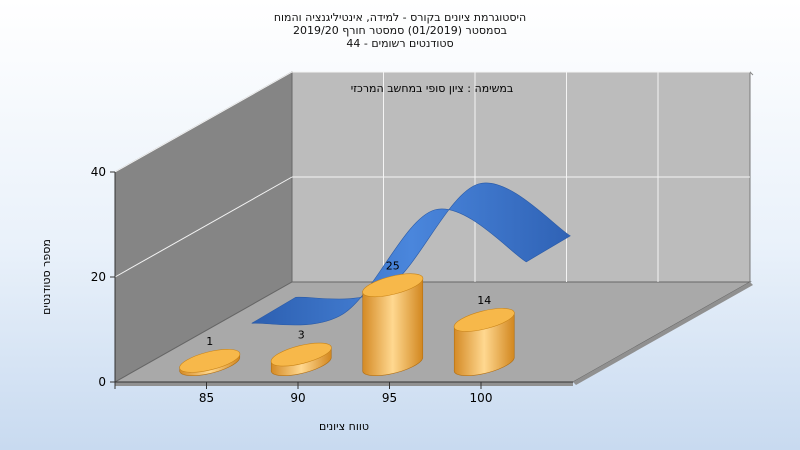  Describe the element at coordinates (400, 43) in the screenshot. I see `registered-students: סטודנטים רשומים - 44` at that location.